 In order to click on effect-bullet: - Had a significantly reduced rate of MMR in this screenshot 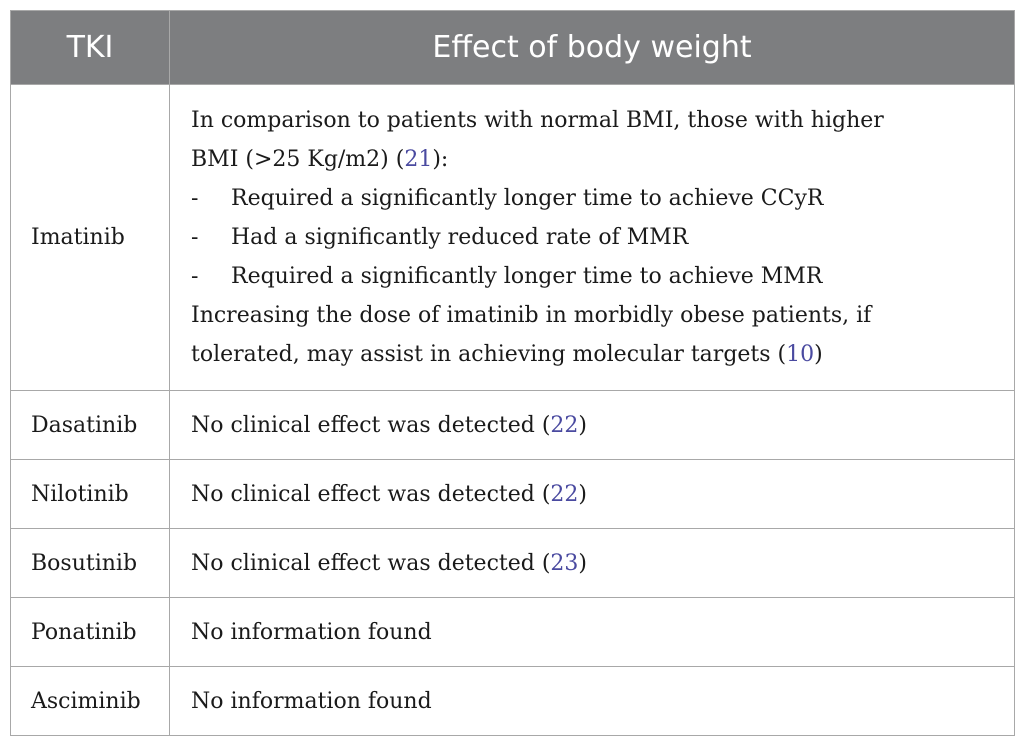, I will do `click(595, 237)`.